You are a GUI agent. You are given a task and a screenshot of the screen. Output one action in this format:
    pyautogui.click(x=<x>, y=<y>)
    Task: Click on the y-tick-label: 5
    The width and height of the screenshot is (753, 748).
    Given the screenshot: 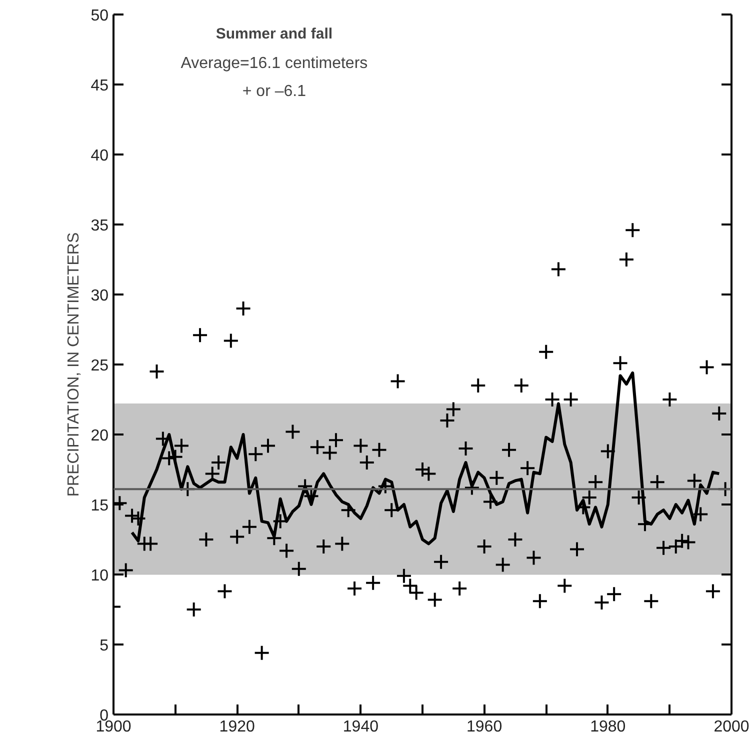 What is the action you would take?
    pyautogui.click(x=104, y=646)
    